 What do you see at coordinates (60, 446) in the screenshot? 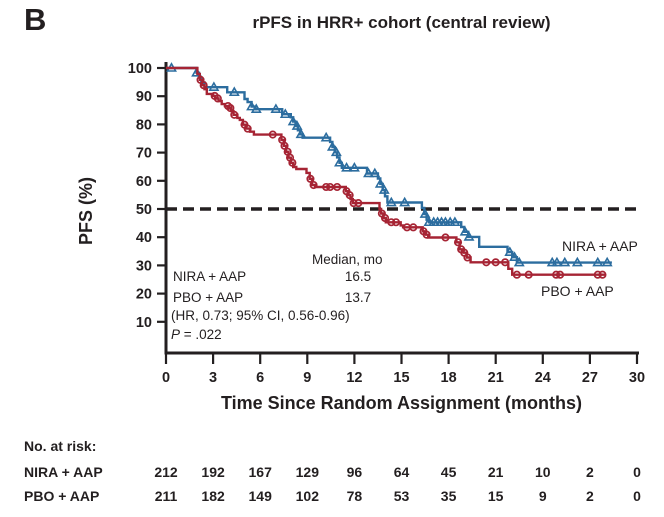
I see `risk-table-heading: No. at risk:` at bounding box center [60, 446].